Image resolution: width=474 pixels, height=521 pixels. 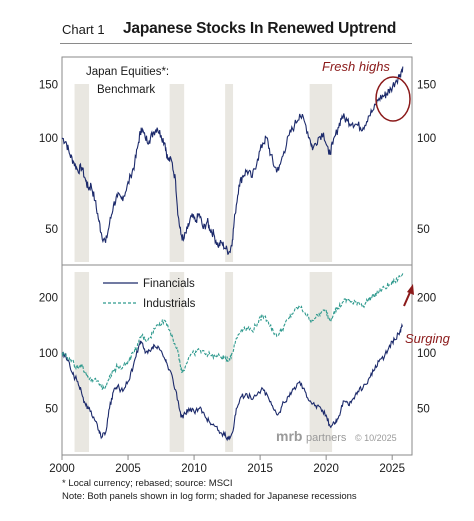 I want to click on y-tick-right-p2-50: 50, so click(x=423, y=410).